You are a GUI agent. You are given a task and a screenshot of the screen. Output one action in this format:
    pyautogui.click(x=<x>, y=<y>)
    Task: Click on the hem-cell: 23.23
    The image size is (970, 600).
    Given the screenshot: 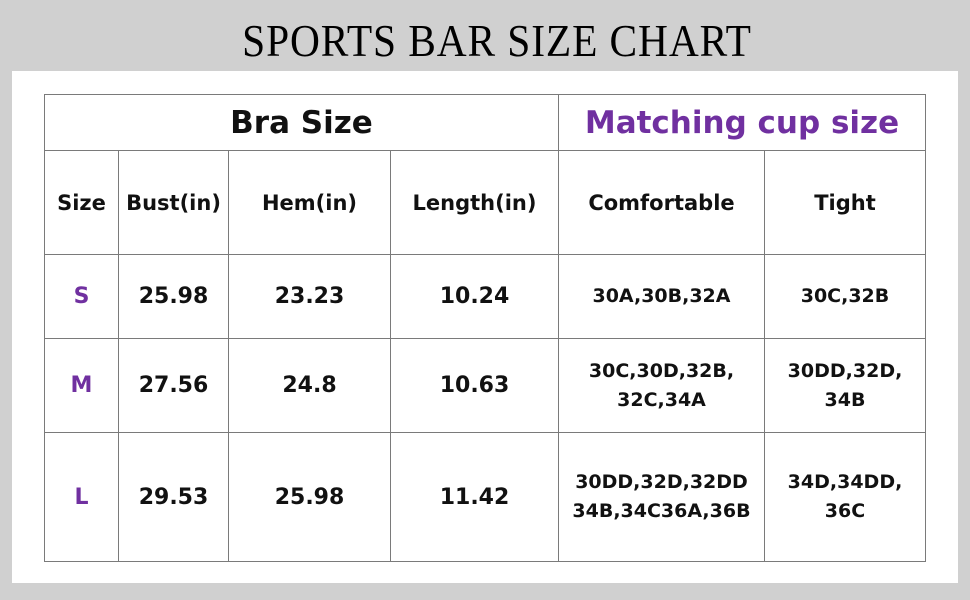 What is the action you would take?
    pyautogui.click(x=309, y=296)
    